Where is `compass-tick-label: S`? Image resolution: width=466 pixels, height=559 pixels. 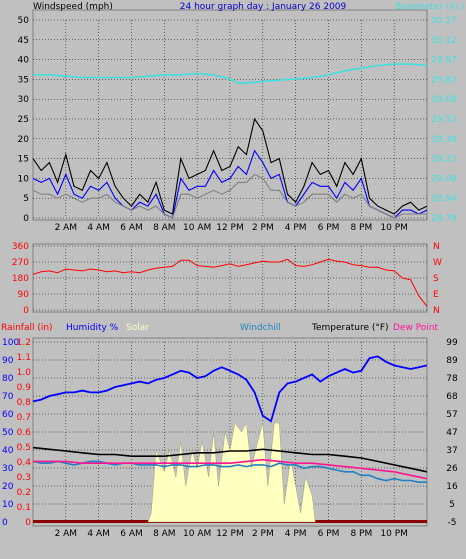
compass-tick-label: S is located at coordinates (436, 279).